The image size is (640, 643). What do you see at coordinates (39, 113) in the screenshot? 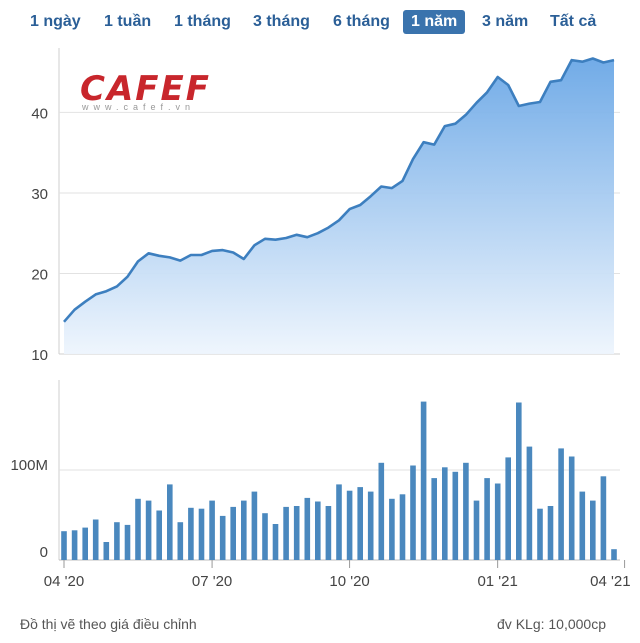
I see `price-tick-label: 40` at bounding box center [39, 113].